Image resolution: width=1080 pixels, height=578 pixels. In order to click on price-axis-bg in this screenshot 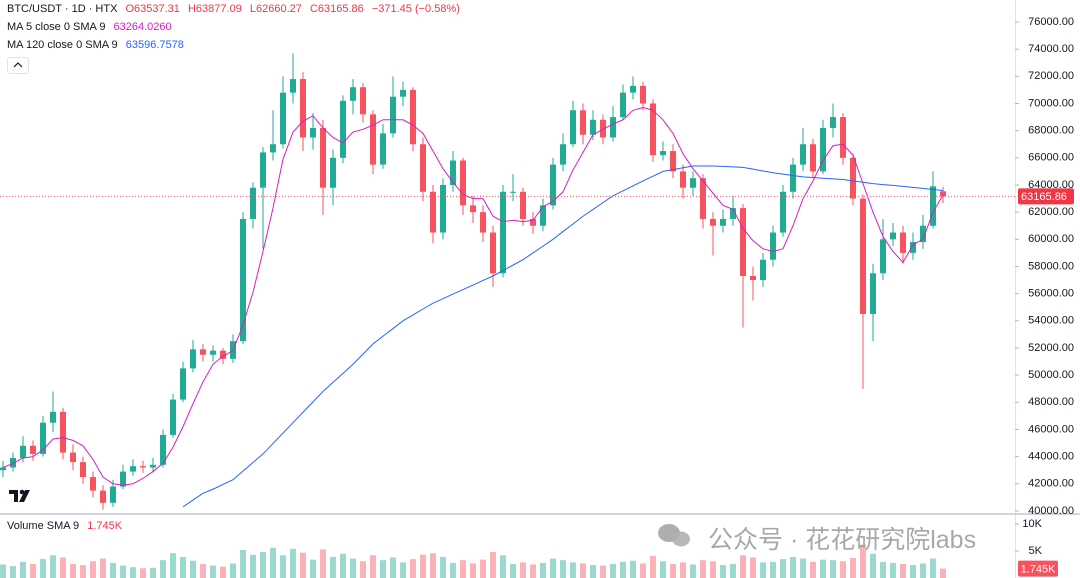, I will do `click(1047, 289)`.